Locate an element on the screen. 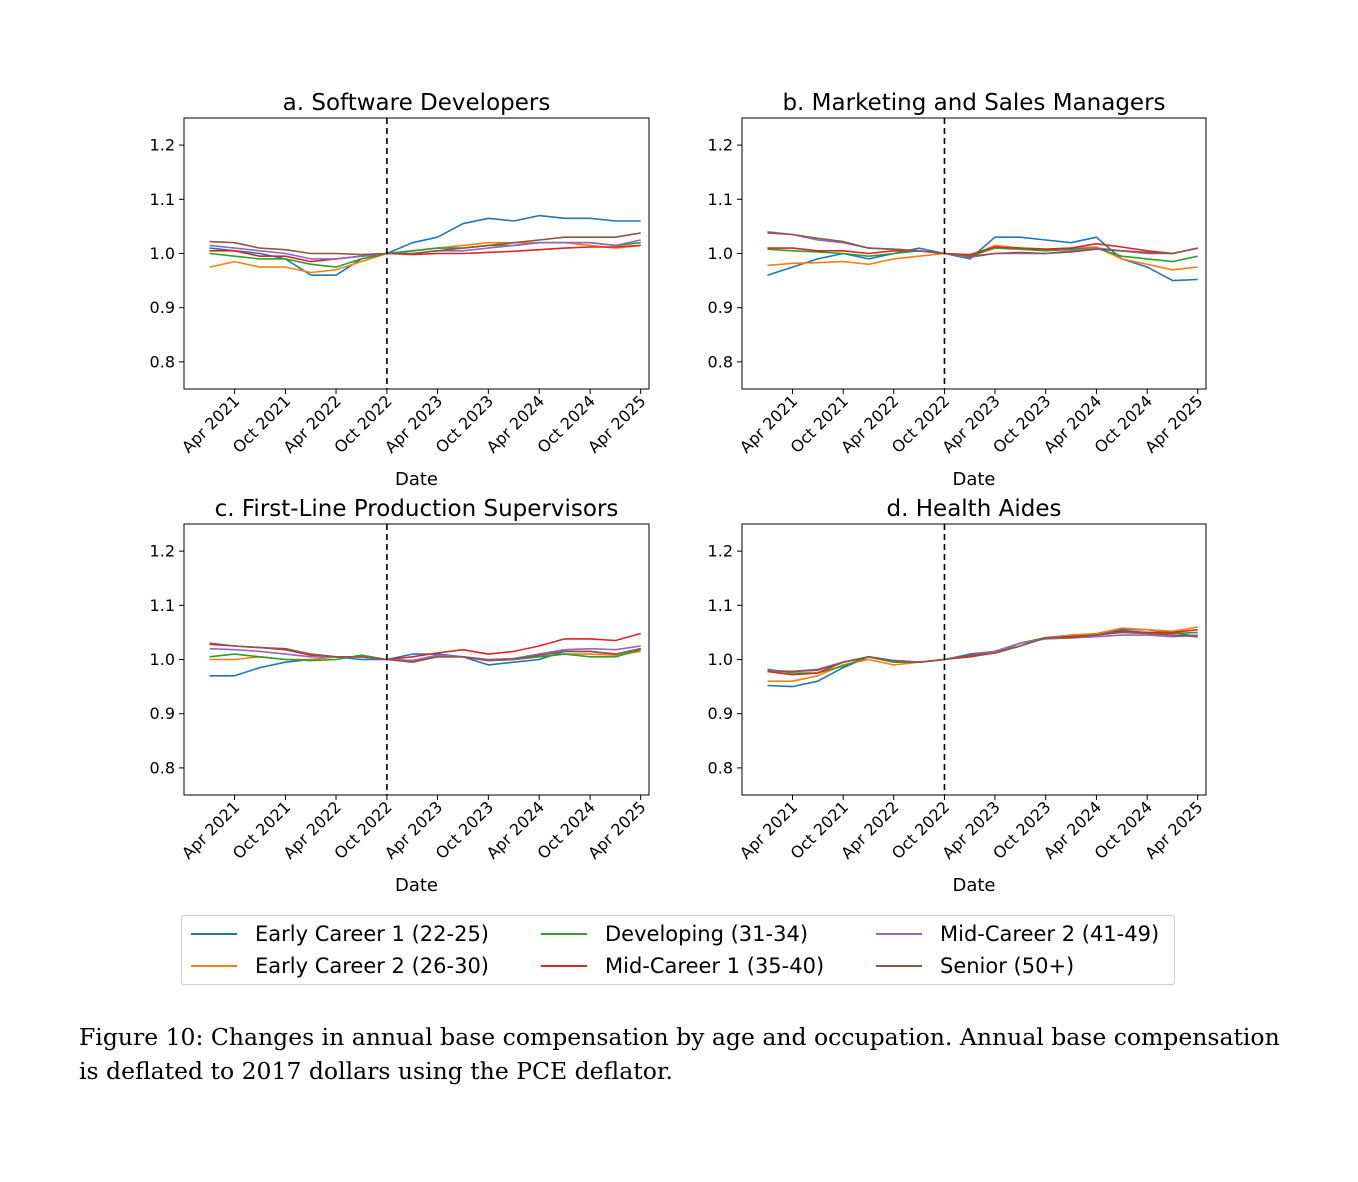  legend-label: Mid-Career 1 (35-40) is located at coordinates (715, 966).